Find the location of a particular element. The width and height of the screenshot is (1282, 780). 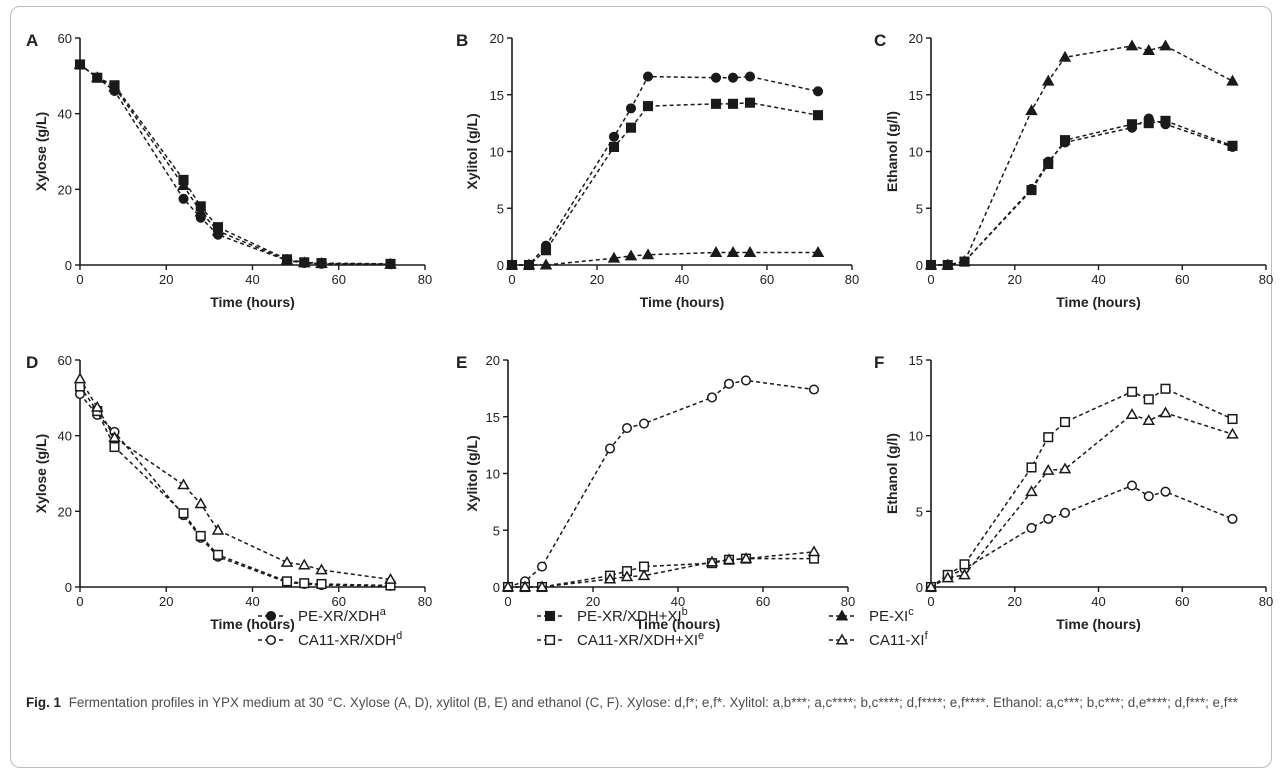

y-axis-label: Xylitol (g/L) is located at coordinates (472, 151).